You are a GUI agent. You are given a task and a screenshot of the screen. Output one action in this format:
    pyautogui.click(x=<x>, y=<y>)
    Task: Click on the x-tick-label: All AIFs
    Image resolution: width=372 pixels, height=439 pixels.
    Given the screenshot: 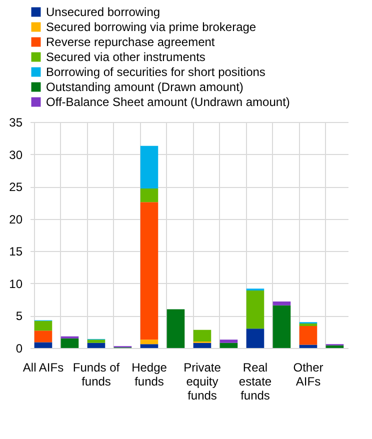 What is the action you would take?
    pyautogui.click(x=43, y=367)
    